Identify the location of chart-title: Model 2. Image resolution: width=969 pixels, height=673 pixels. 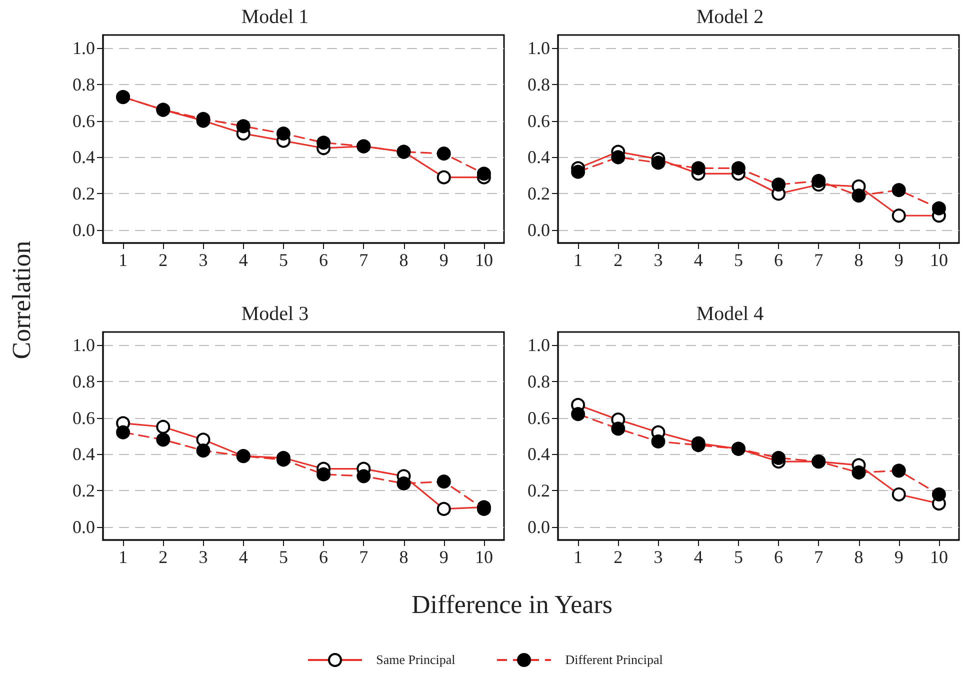
(730, 17).